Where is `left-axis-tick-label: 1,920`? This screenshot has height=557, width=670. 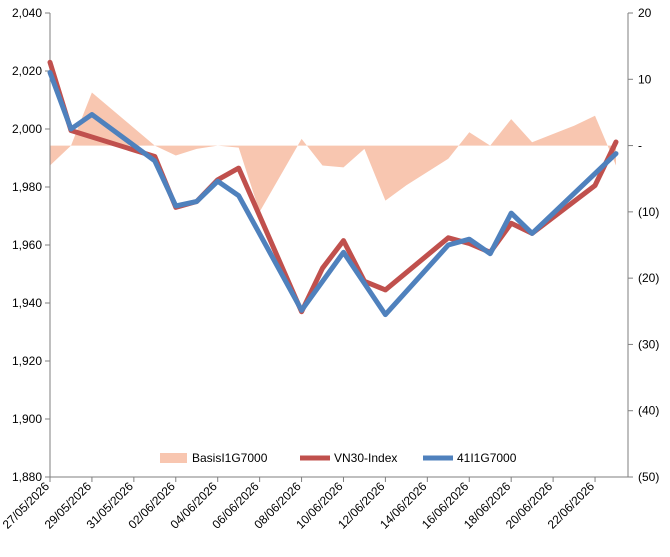 left-axis-tick-label: 1,920 is located at coordinates (27, 361).